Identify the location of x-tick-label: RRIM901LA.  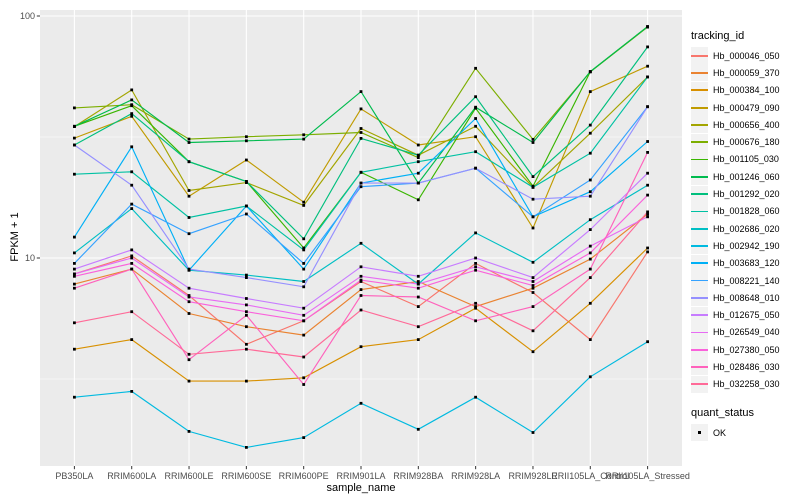
(361, 476).